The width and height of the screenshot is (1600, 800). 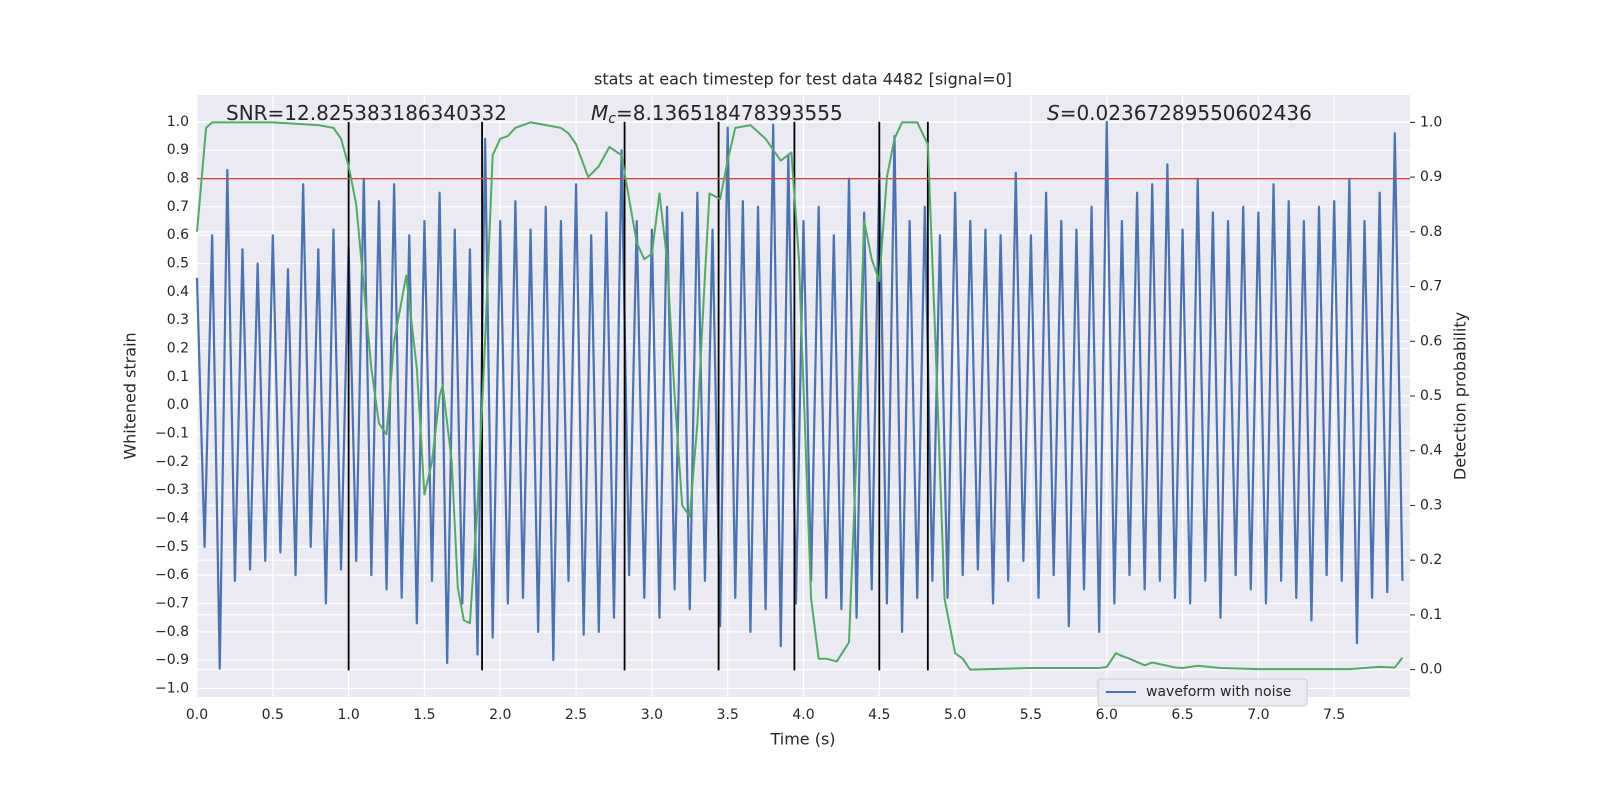 I want to click on annotation-subscript: c, so click(x=612, y=119).